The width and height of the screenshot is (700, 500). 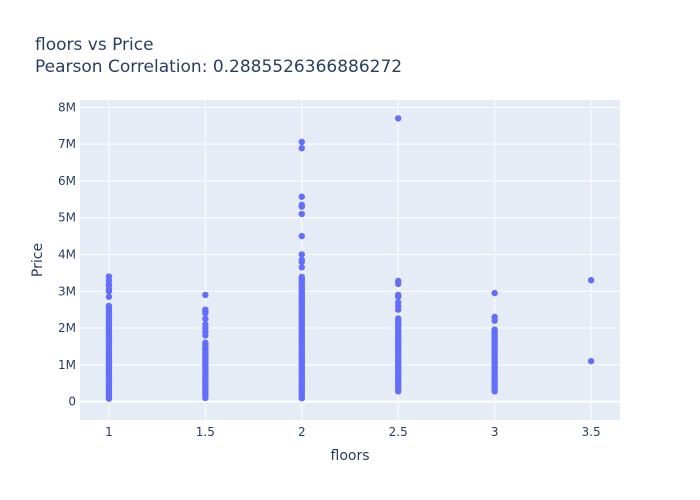 I want to click on y-tick-label: 2M, so click(x=67, y=328).